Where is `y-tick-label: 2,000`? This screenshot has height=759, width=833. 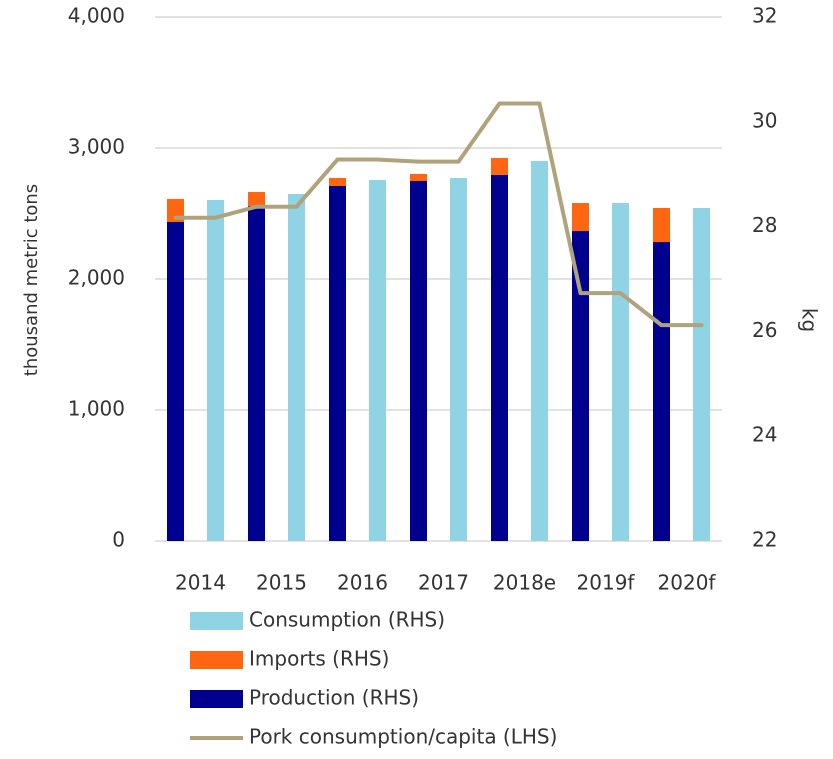 y-tick-label: 2,000 is located at coordinates (96, 278).